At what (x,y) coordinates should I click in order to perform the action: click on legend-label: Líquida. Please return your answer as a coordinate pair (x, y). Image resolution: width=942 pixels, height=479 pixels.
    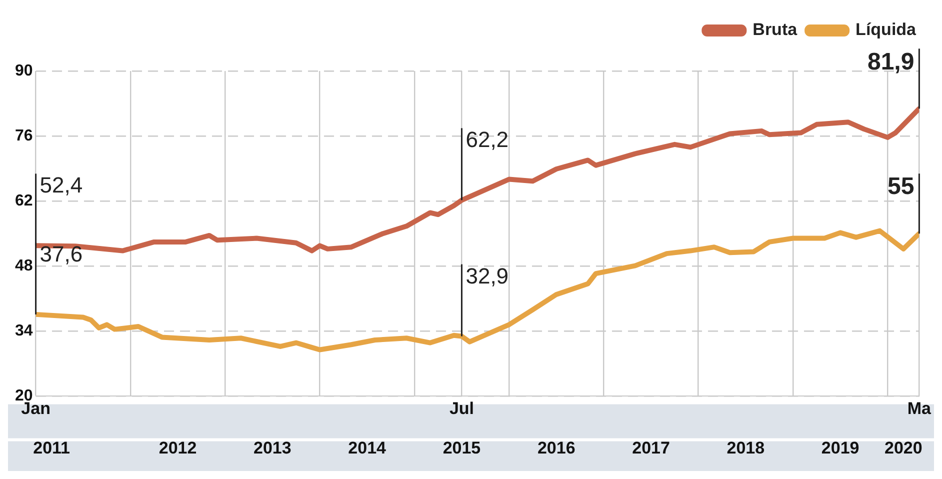
    Looking at the image, I should click on (886, 30).